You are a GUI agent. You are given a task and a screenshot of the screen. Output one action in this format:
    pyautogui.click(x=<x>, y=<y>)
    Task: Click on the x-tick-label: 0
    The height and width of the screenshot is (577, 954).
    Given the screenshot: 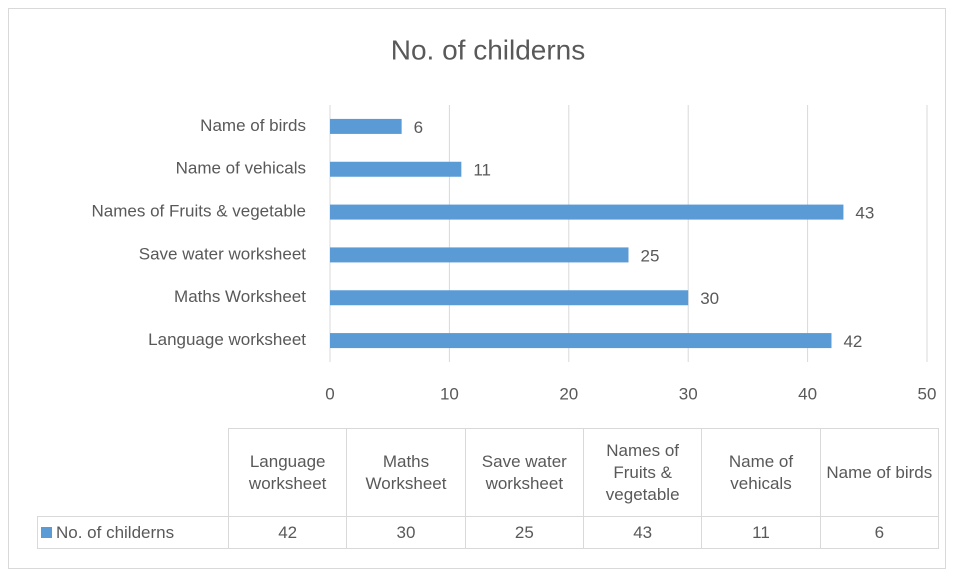 What is the action you would take?
    pyautogui.click(x=329, y=393)
    